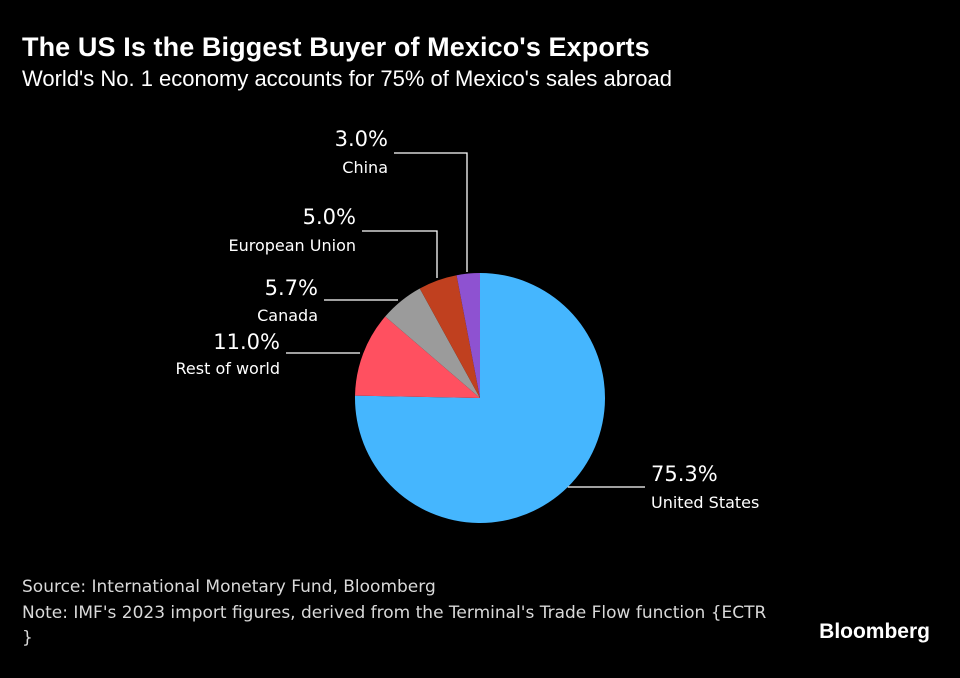 Image resolution: width=960 pixels, height=678 pixels. I want to click on slice-label-rest-of-world: Rest of world, so click(228, 368).